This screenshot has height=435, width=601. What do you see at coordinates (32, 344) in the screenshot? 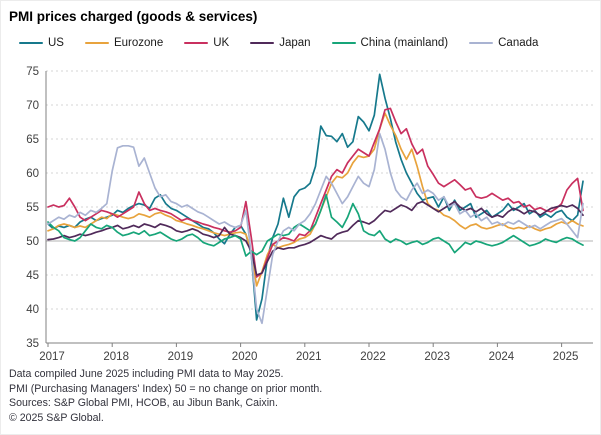
I see `y-tick-label: 35` at bounding box center [32, 344].